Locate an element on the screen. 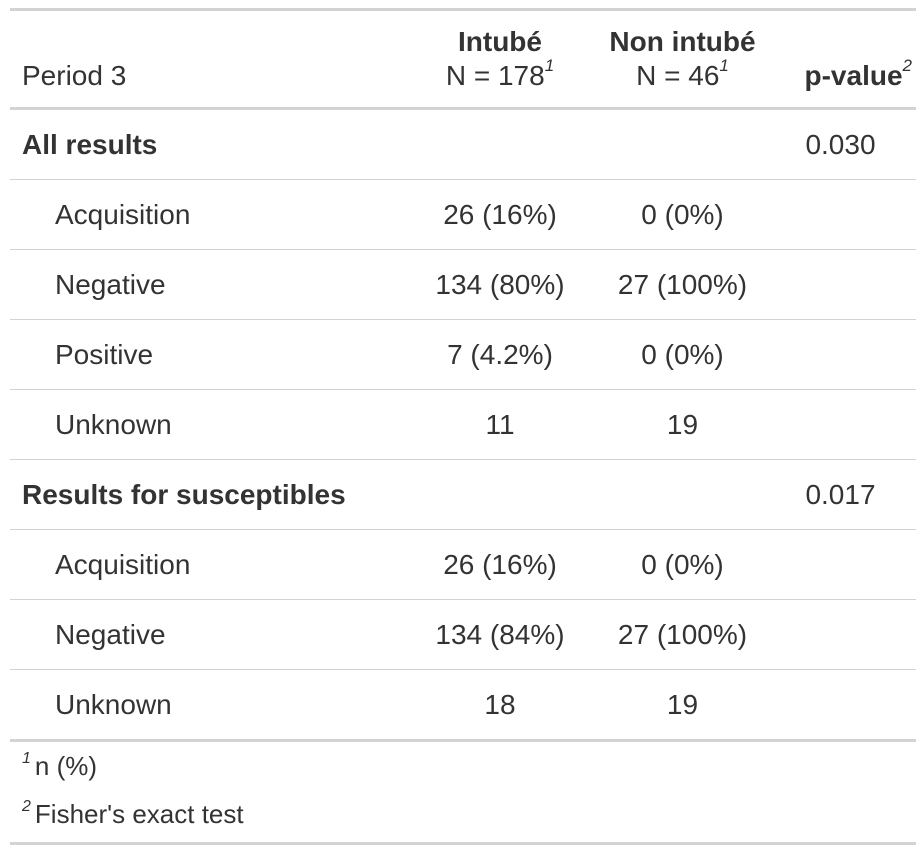 The image size is (924, 854). group-row: Results for susceptibles 0.017 is located at coordinates (463, 494).